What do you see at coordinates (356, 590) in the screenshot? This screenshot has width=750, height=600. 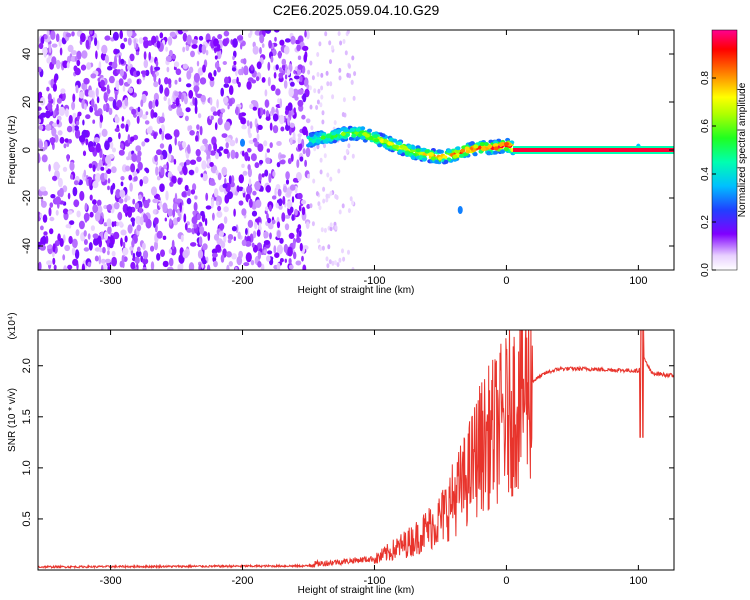 I see `snr-xlabel: Height of straight line (km)` at bounding box center [356, 590].